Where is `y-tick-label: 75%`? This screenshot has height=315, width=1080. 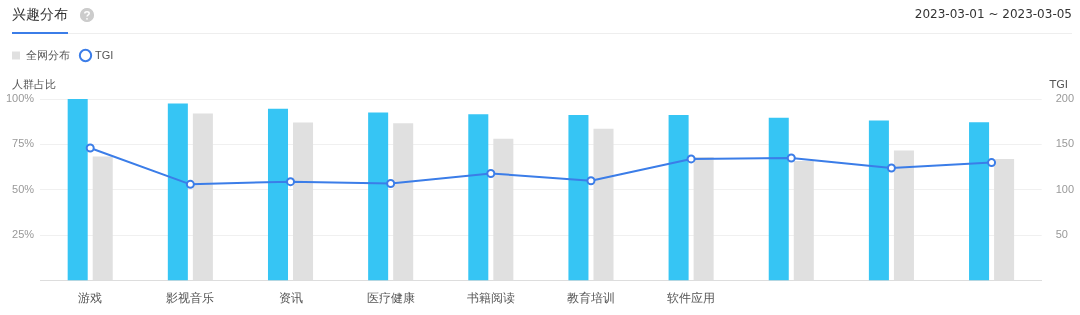
y-tick-label: 75% is located at coordinates (23, 143).